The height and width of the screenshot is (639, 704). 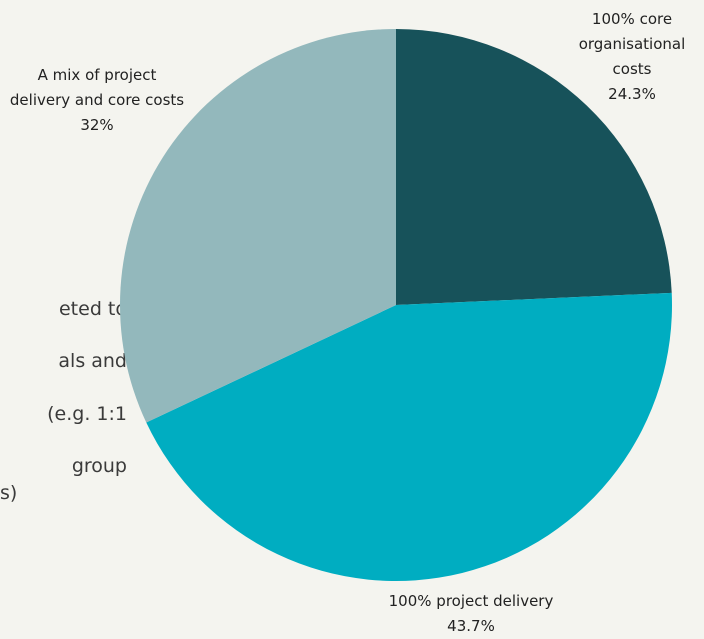 I want to click on value-label: 24.3%, so click(x=632, y=94).